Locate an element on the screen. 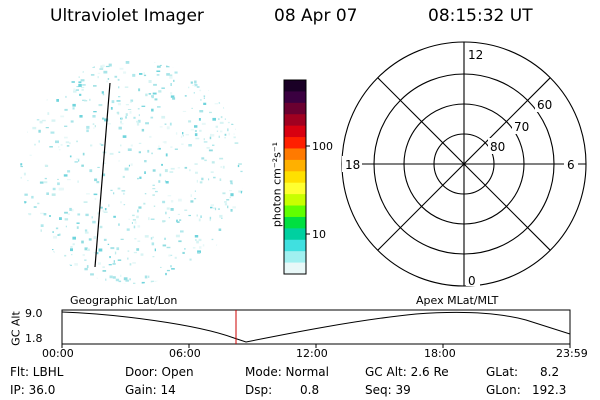 This screenshot has width=600, height=400. lat-label-70: 70 is located at coordinates (521, 127).